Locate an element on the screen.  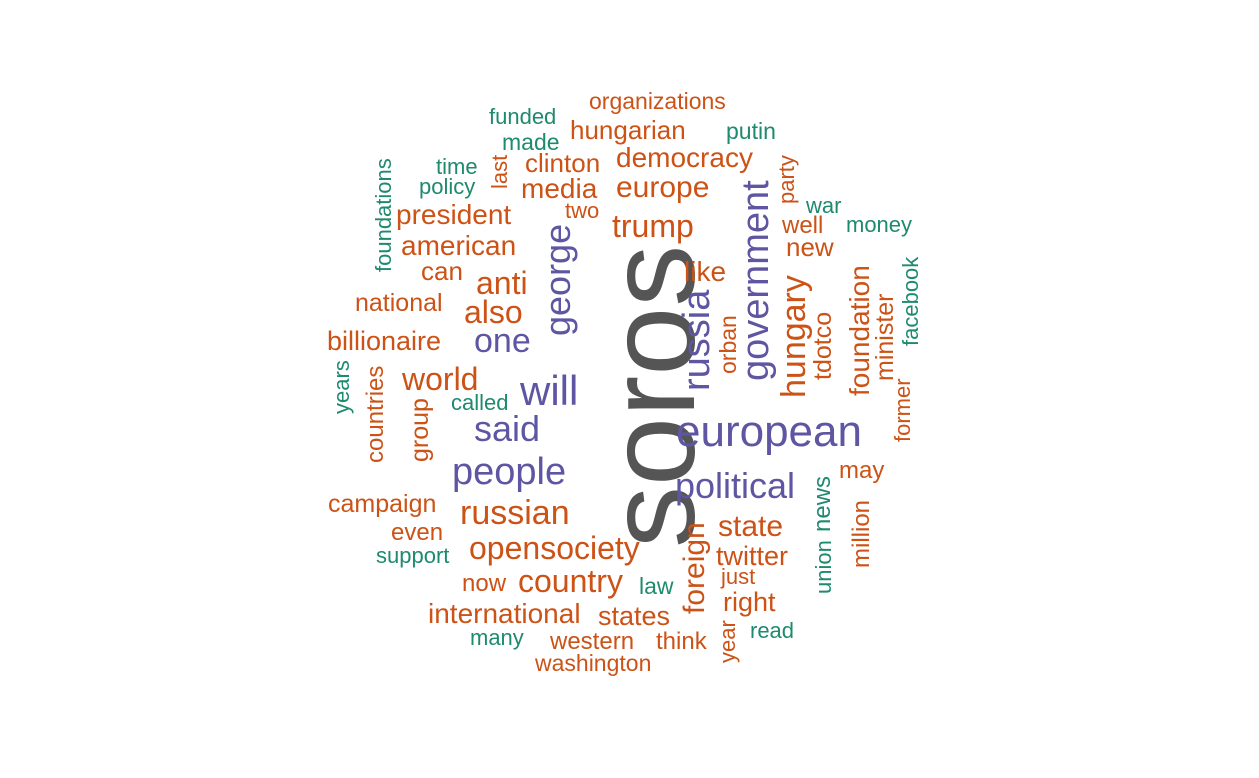
word-now: now is located at coordinates (484, 583).